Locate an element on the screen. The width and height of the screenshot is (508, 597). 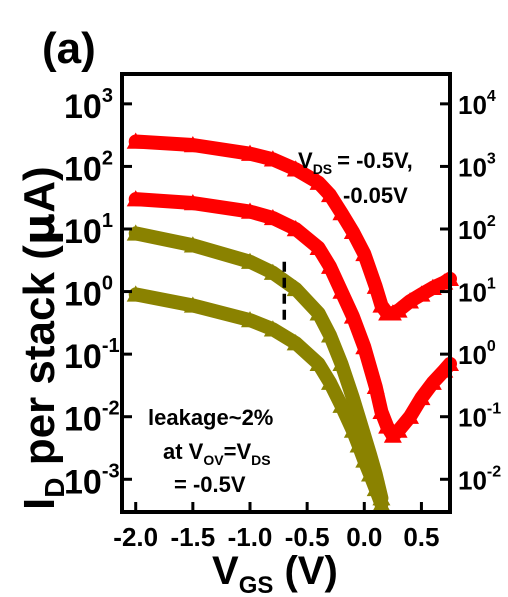
y-left-tick-label: 10⁰ is located at coordinates (88, 293).